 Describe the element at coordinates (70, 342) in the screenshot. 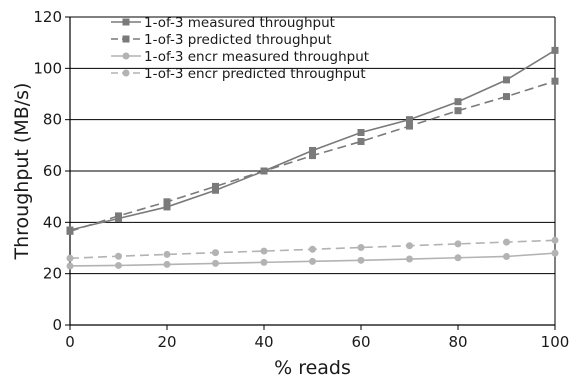

I see `x-tick-label: 0` at that location.